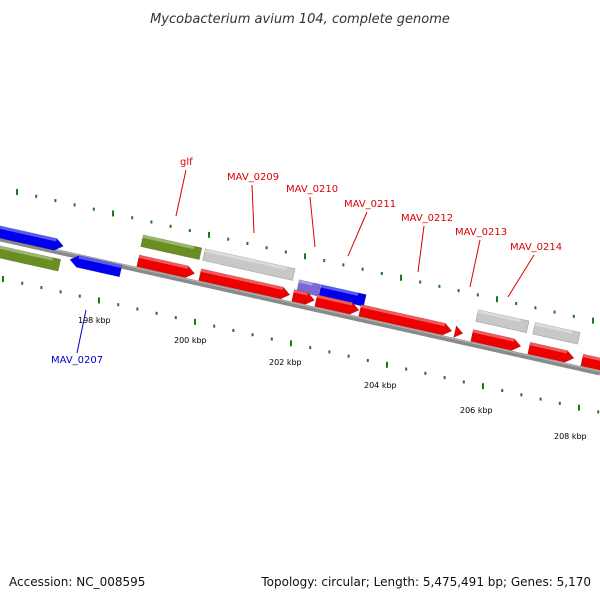 The image size is (600, 600). I want to click on cds-red-mav-0214-body, so click(551, 352).